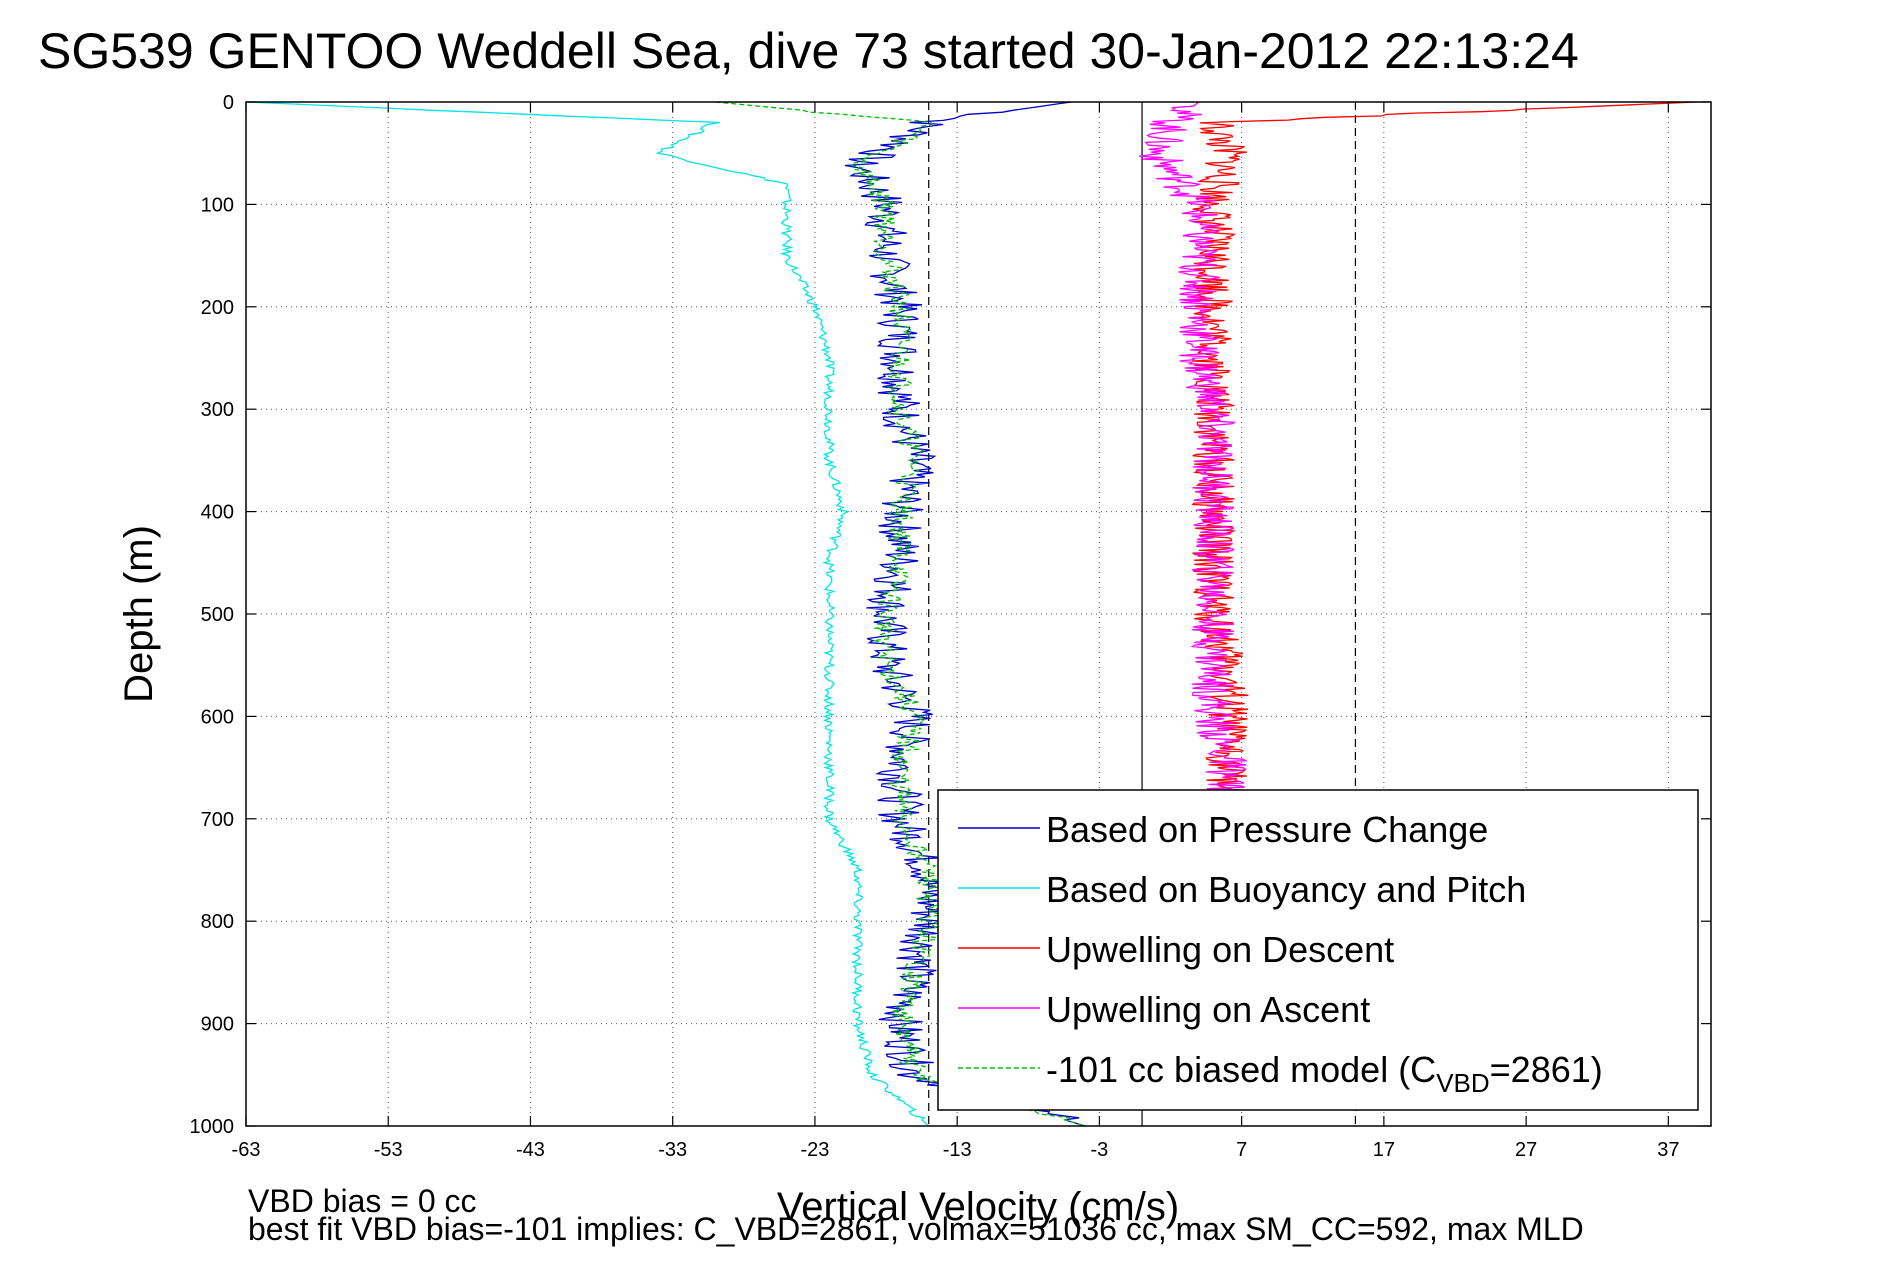 This screenshot has width=1891, height=1262. Describe the element at coordinates (1286, 889) in the screenshot. I see `legend-label: Based on Buoyancy and Pitch` at that location.